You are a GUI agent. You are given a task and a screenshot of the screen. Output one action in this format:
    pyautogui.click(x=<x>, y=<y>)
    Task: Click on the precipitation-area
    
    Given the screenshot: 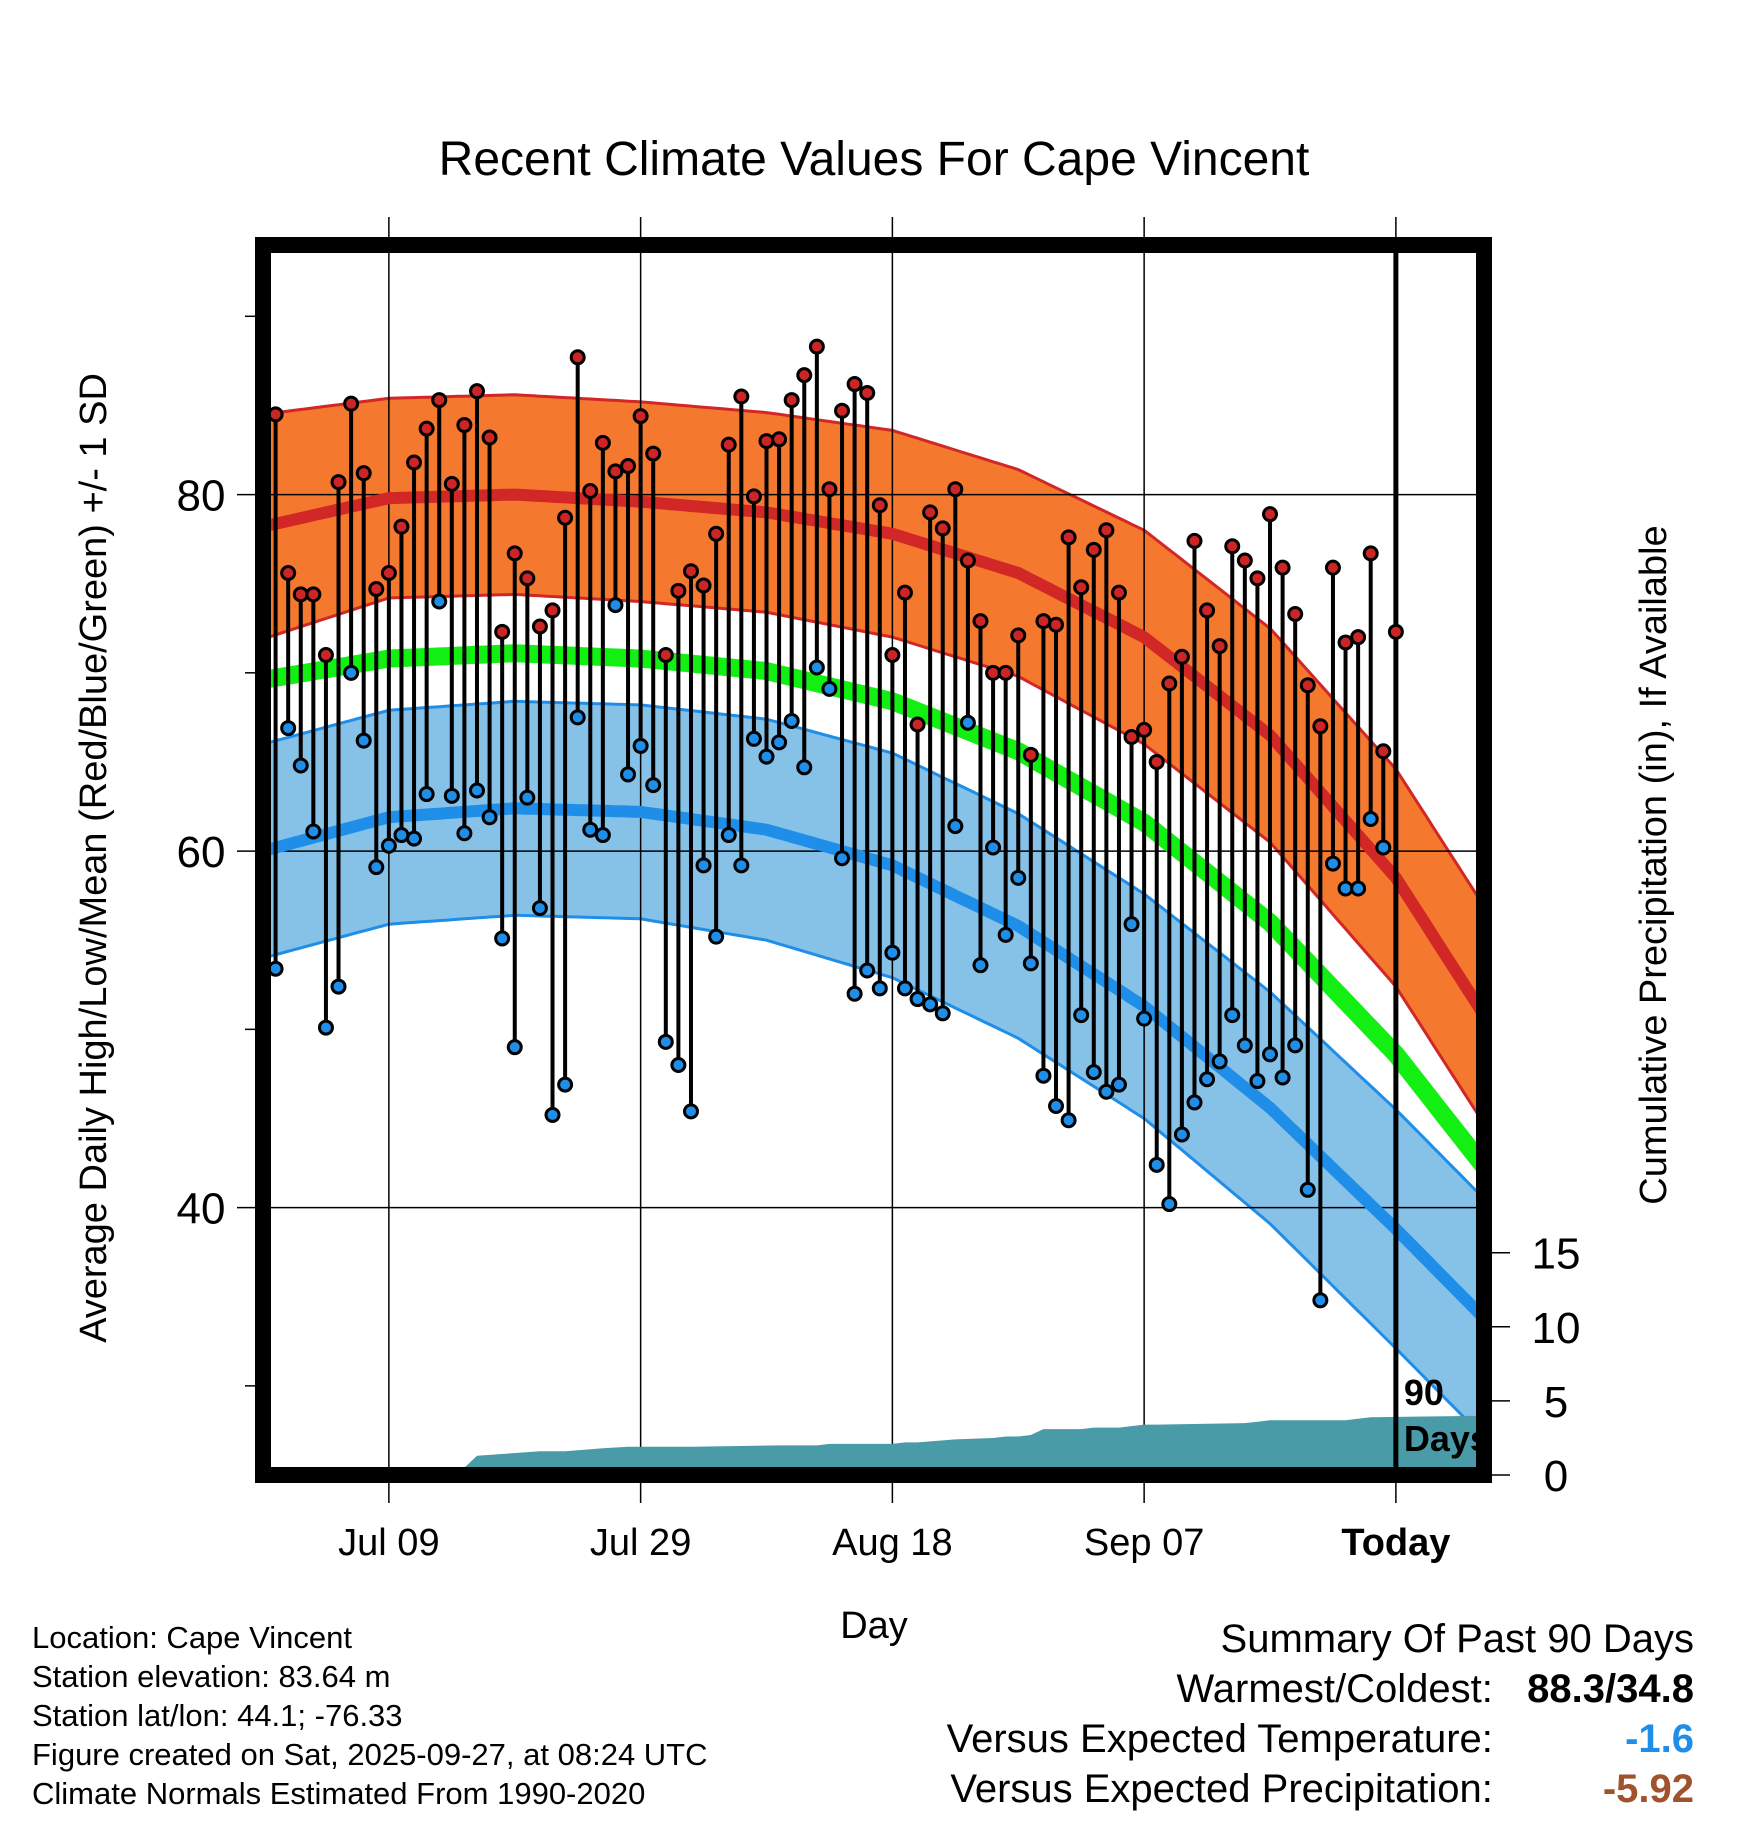 What is the action you would take?
    pyautogui.click(x=873, y=1445)
    